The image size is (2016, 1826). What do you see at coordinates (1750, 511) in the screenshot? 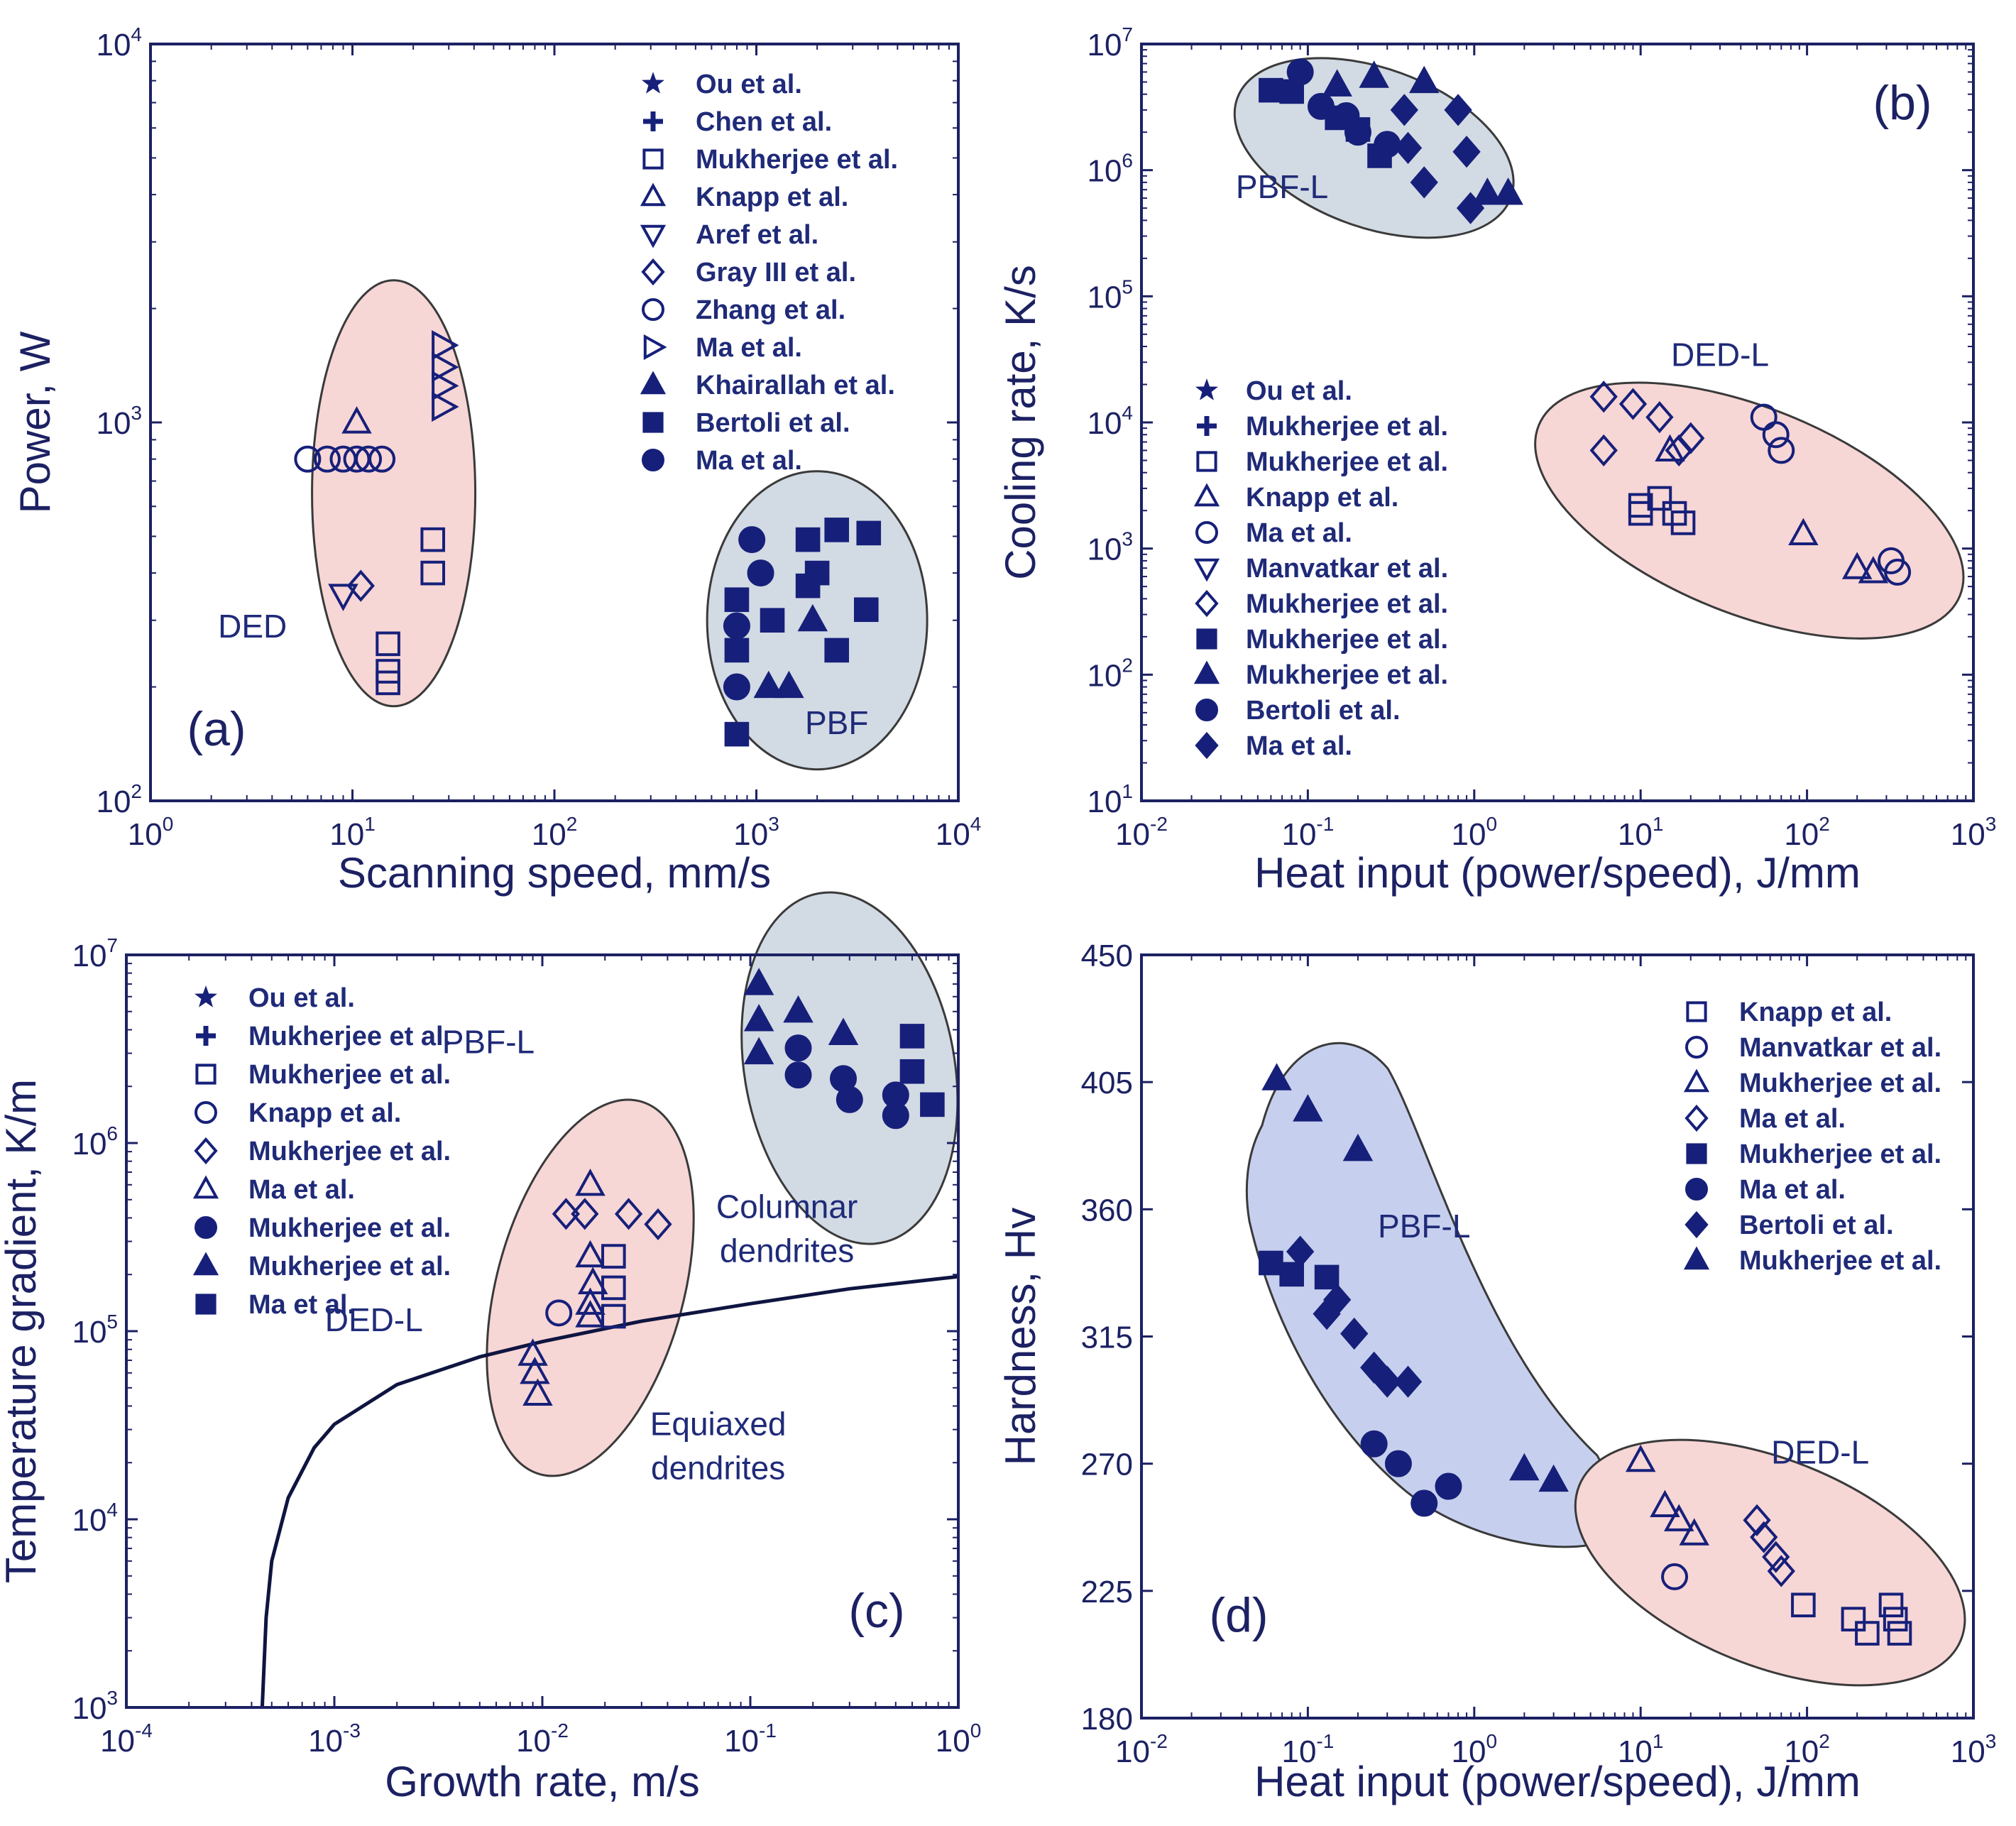
I see `region-ded-l-outline` at bounding box center [1750, 511].